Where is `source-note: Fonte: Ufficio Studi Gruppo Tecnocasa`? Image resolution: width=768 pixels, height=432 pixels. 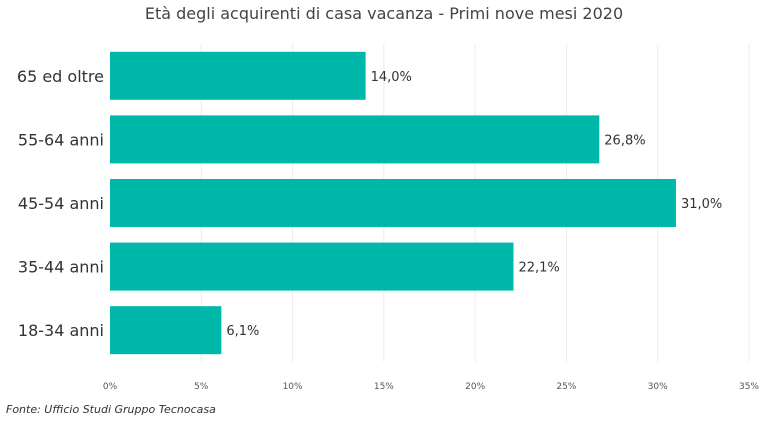
source-note: Fonte: Ufficio Studi Gruppo Tecnocasa is located at coordinates (111, 409).